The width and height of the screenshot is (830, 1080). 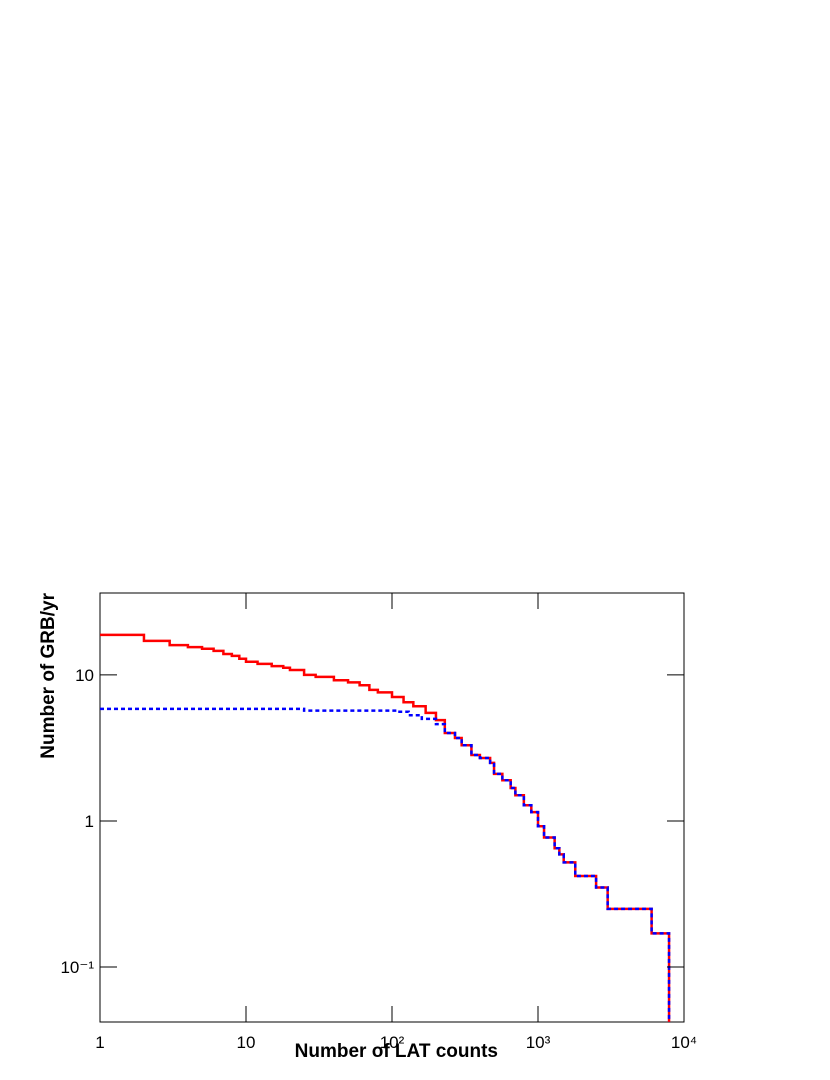 I want to click on y-tick-label: 10⁻¹, so click(x=77, y=967).